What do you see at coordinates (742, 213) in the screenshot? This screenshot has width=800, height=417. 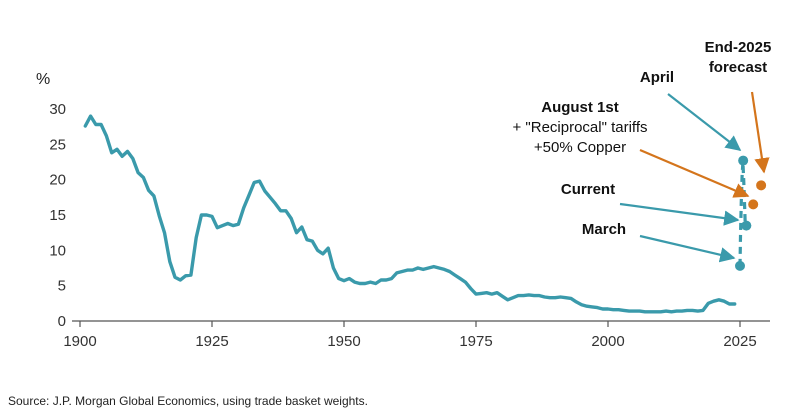 I see `tariff-2025-dashed-line` at bounding box center [742, 213].